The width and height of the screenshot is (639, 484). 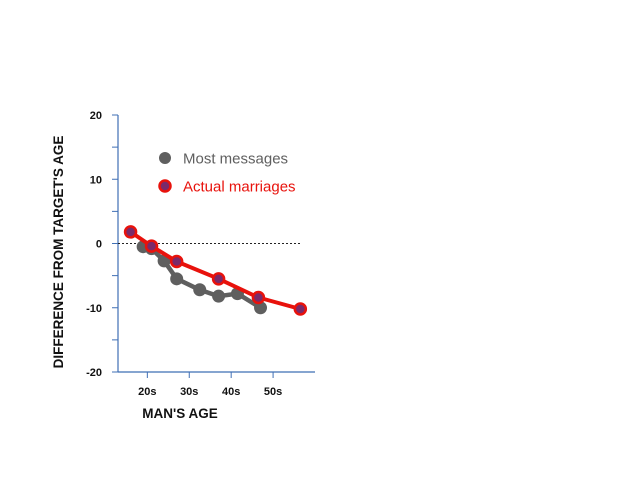 What do you see at coordinates (231, 392) in the screenshot?
I see `x-tick-label: 40s` at bounding box center [231, 392].